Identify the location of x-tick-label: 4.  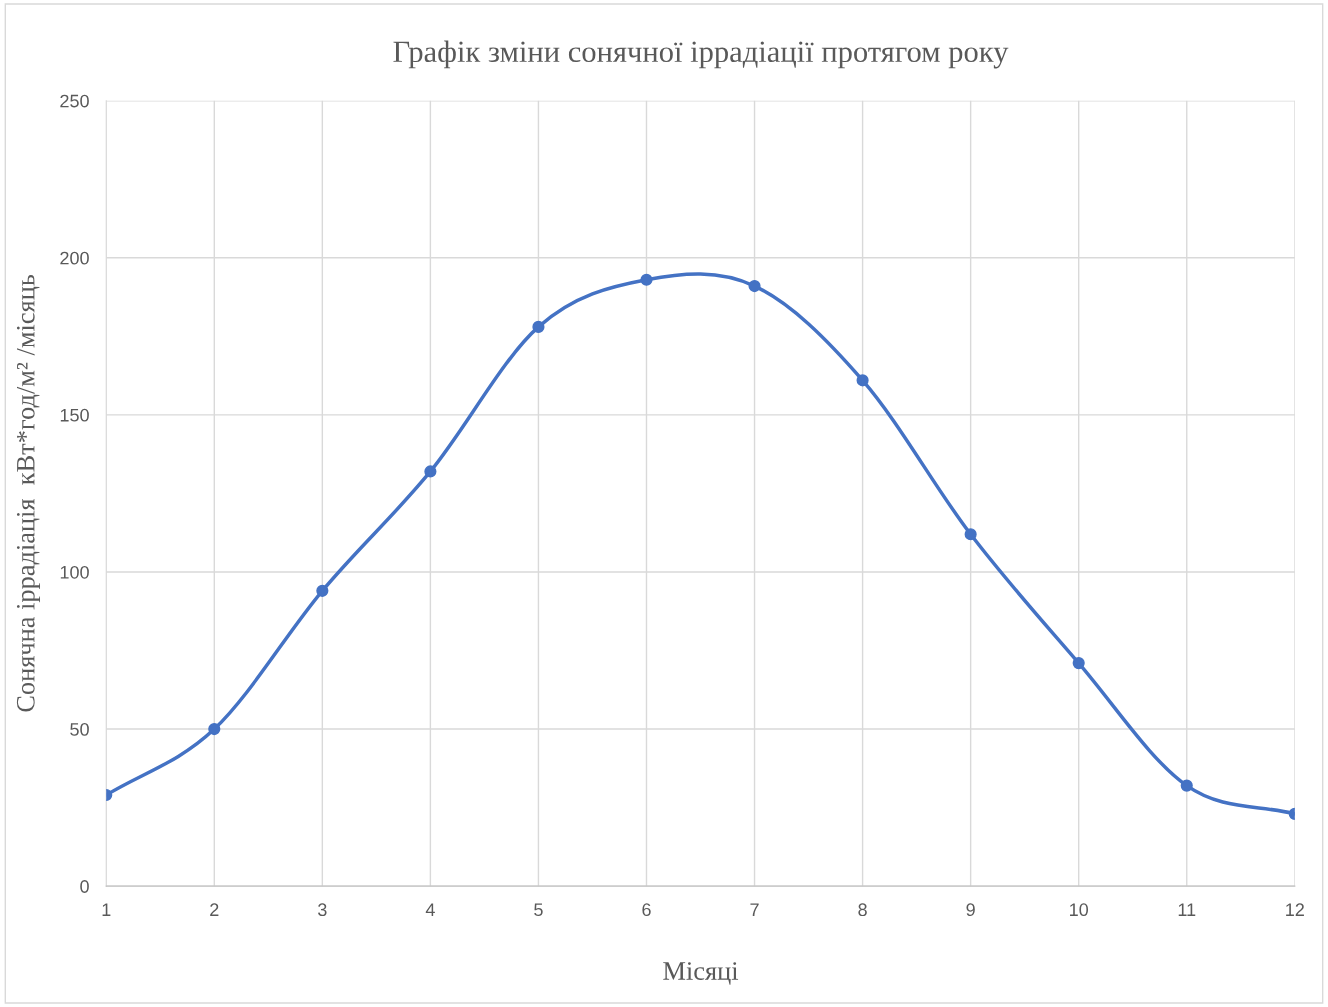
(430, 909).